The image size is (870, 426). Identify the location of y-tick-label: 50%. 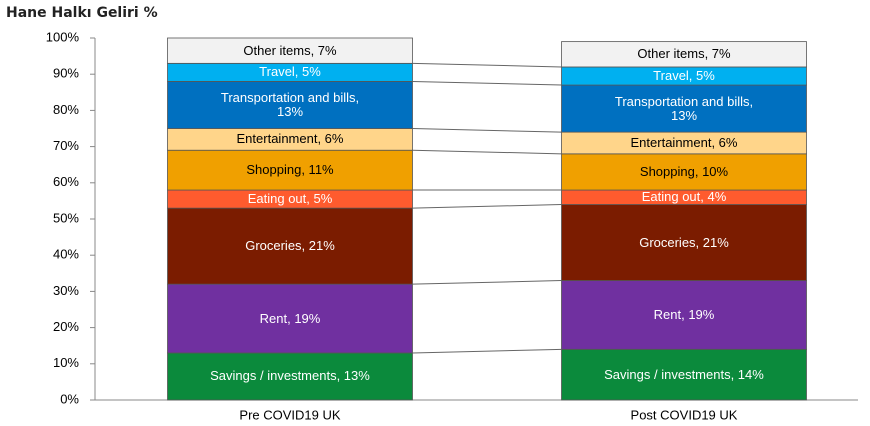
(66, 217).